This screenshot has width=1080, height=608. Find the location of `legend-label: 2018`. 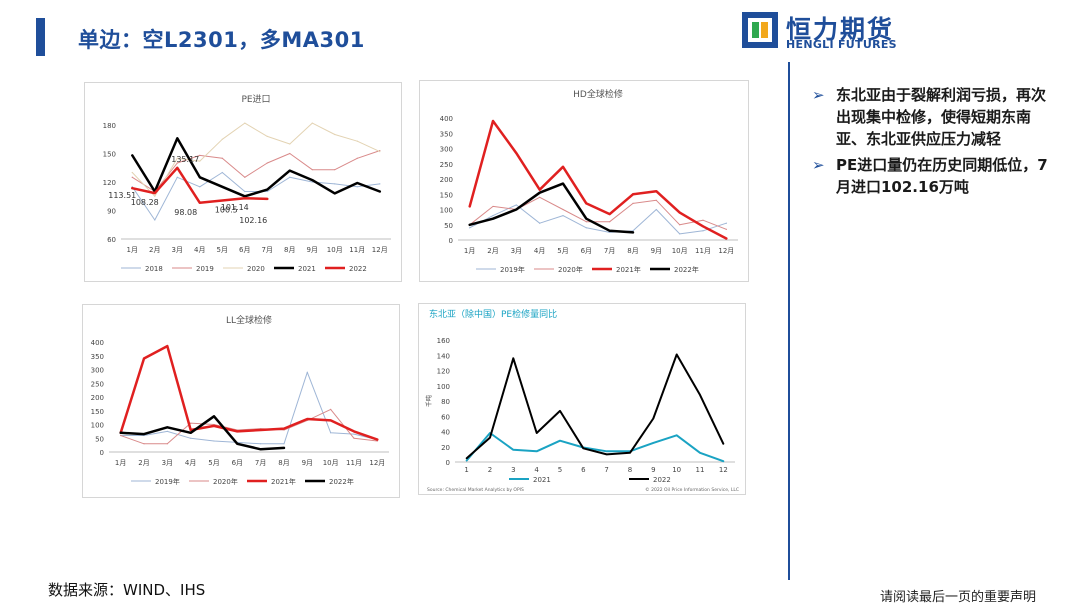

legend-label: 2018 is located at coordinates (154, 269).